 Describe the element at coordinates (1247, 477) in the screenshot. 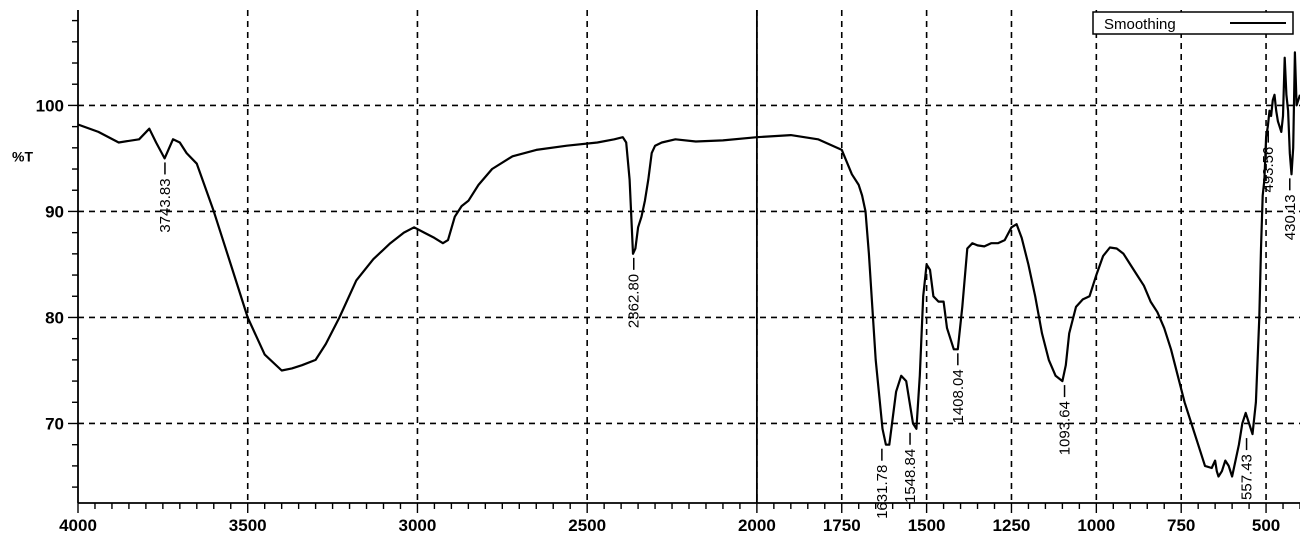

I see `peak-value-label: 557.43` at that location.